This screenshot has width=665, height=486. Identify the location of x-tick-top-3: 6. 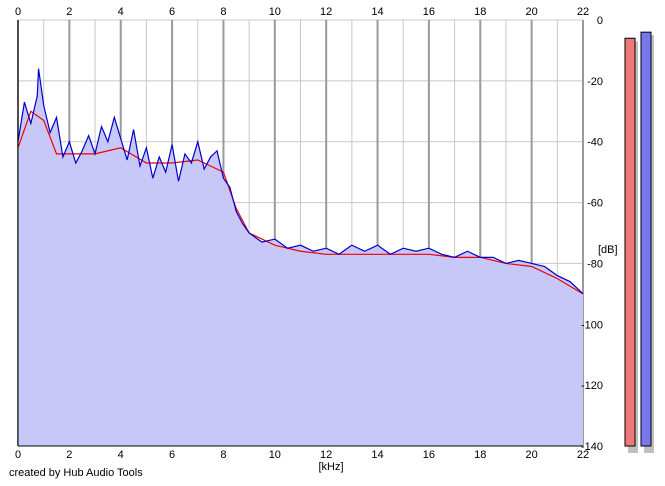
(172, 12).